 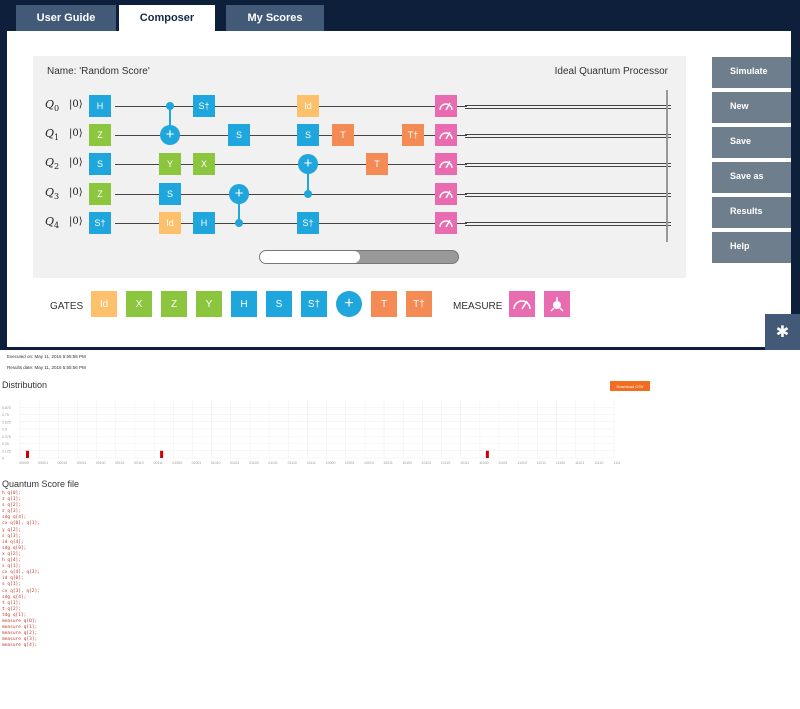 I want to click on measure-z-gate, so click(x=522, y=304).